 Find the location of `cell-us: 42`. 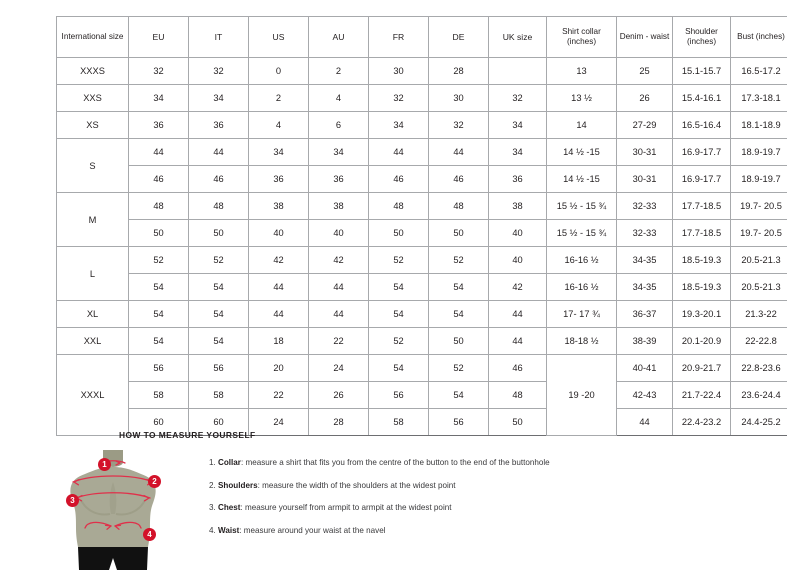

cell-us: 42 is located at coordinates (279, 260).